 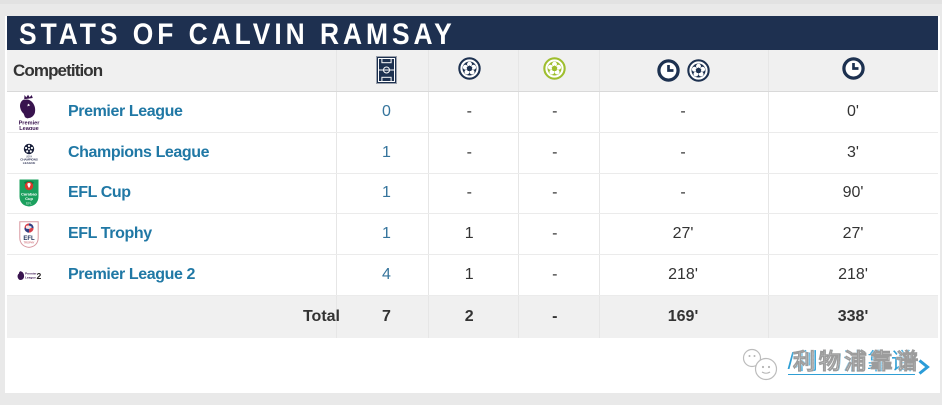 What do you see at coordinates (29, 242) in the screenshot?
I see `svg-text: TROPHY` at bounding box center [29, 242].